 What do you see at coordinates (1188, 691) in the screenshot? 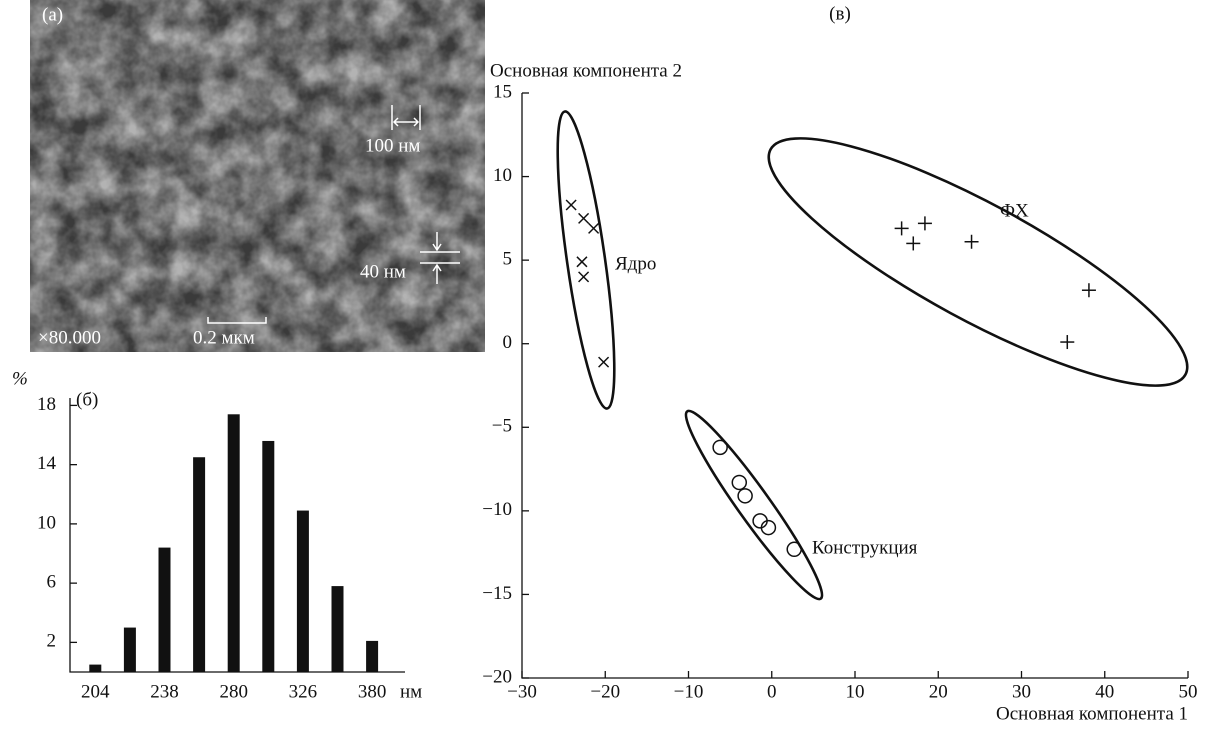
I see `x-tick-label: 50` at bounding box center [1188, 691].